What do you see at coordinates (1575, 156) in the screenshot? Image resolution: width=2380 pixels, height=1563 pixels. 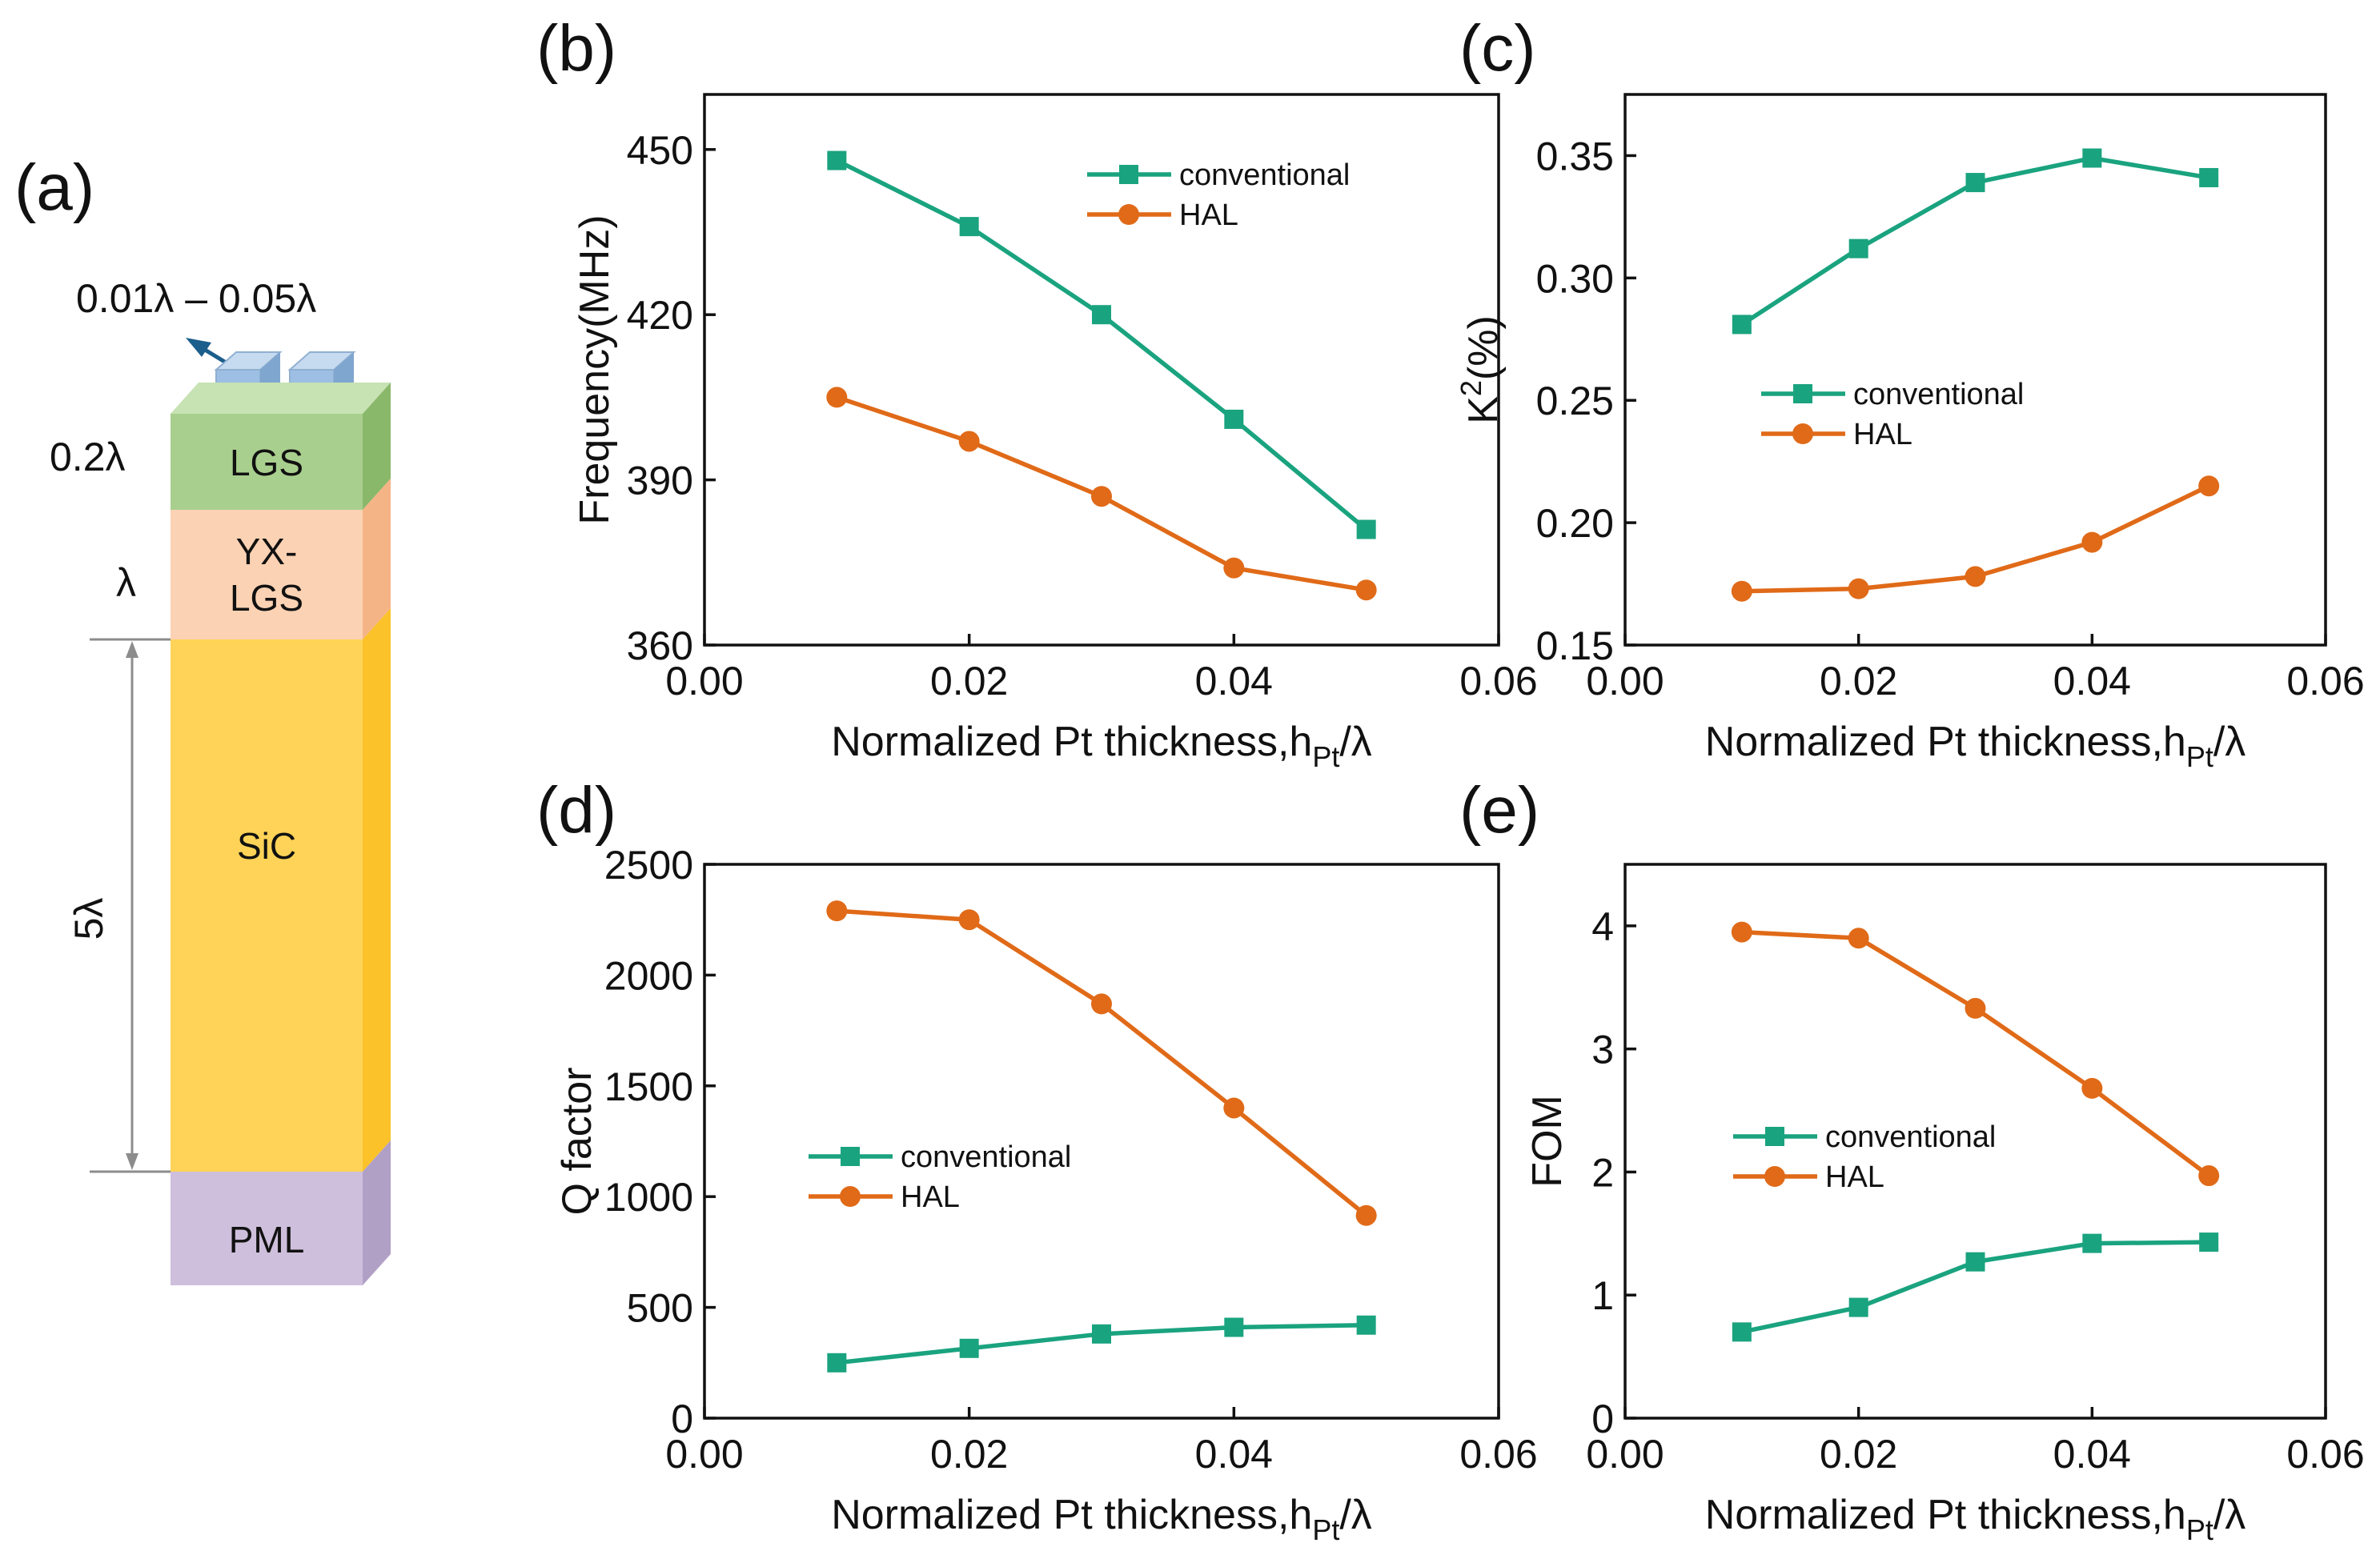 I see `y-tick-label: 0.35` at bounding box center [1575, 156].